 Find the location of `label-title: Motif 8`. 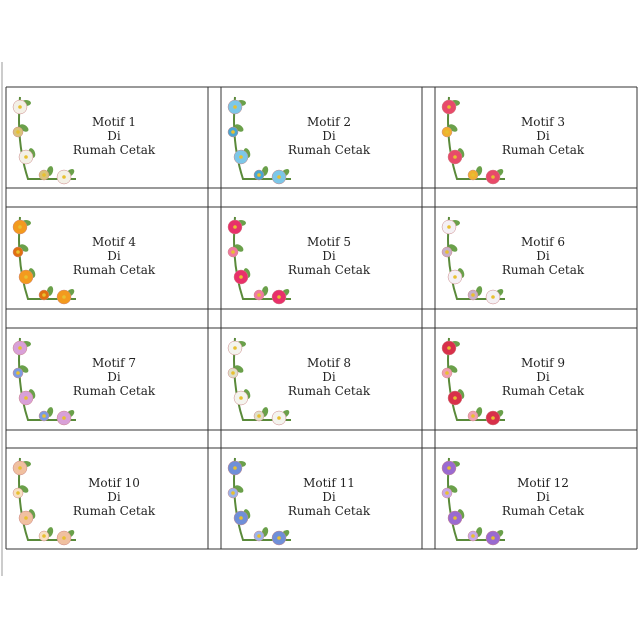

label-title: Motif 8 is located at coordinates (329, 363).